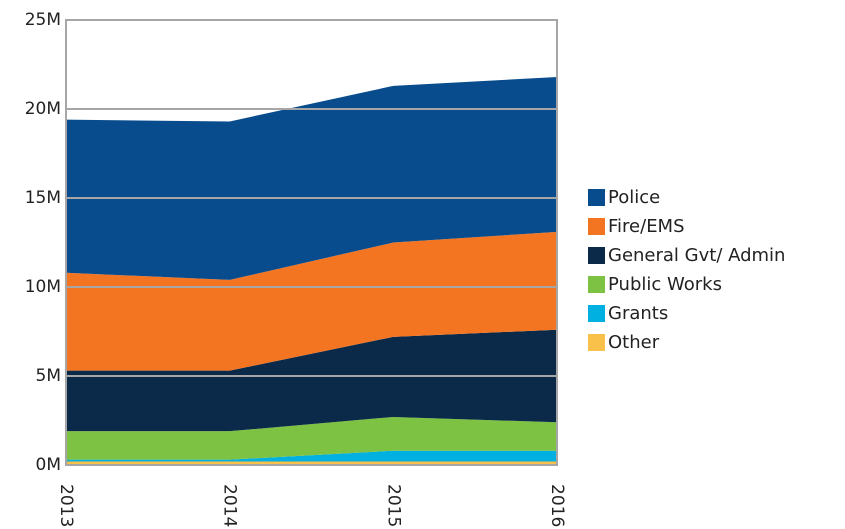 The height and width of the screenshot is (529, 845). What do you see at coordinates (686, 226) in the screenshot?
I see `legend-item: Fire/EMS` at bounding box center [686, 226].